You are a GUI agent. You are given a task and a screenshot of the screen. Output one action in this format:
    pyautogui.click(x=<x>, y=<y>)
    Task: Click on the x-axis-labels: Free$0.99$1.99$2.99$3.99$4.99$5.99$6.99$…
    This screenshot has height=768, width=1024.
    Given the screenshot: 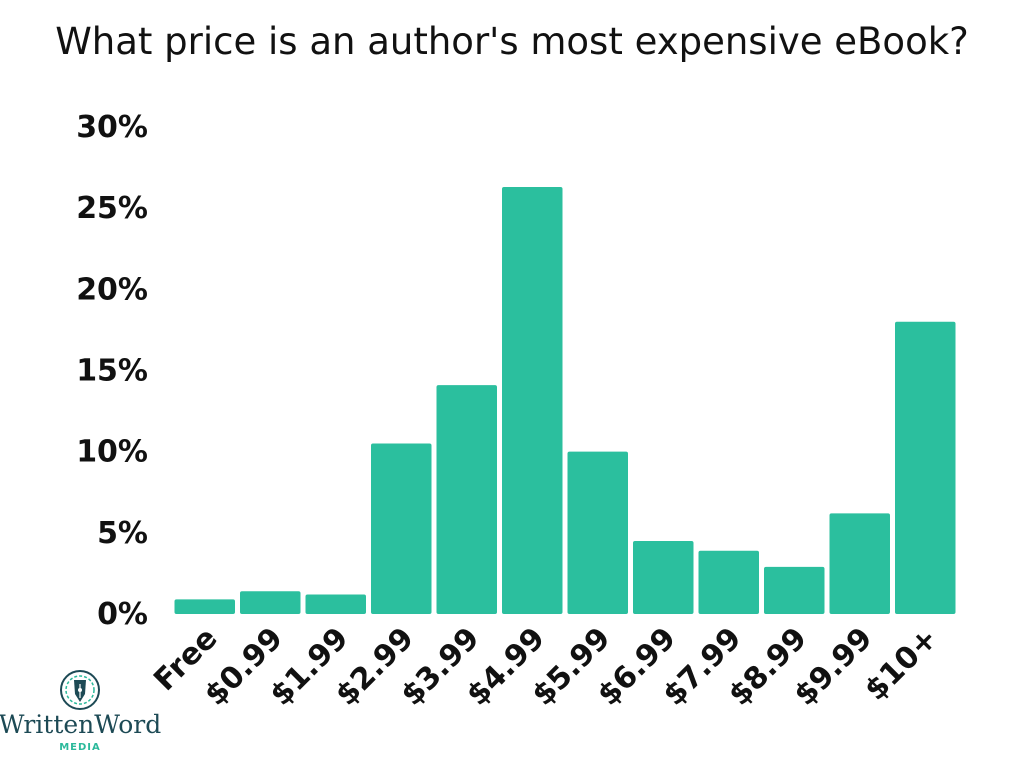 What is the action you would take?
    pyautogui.click(x=546, y=667)
    